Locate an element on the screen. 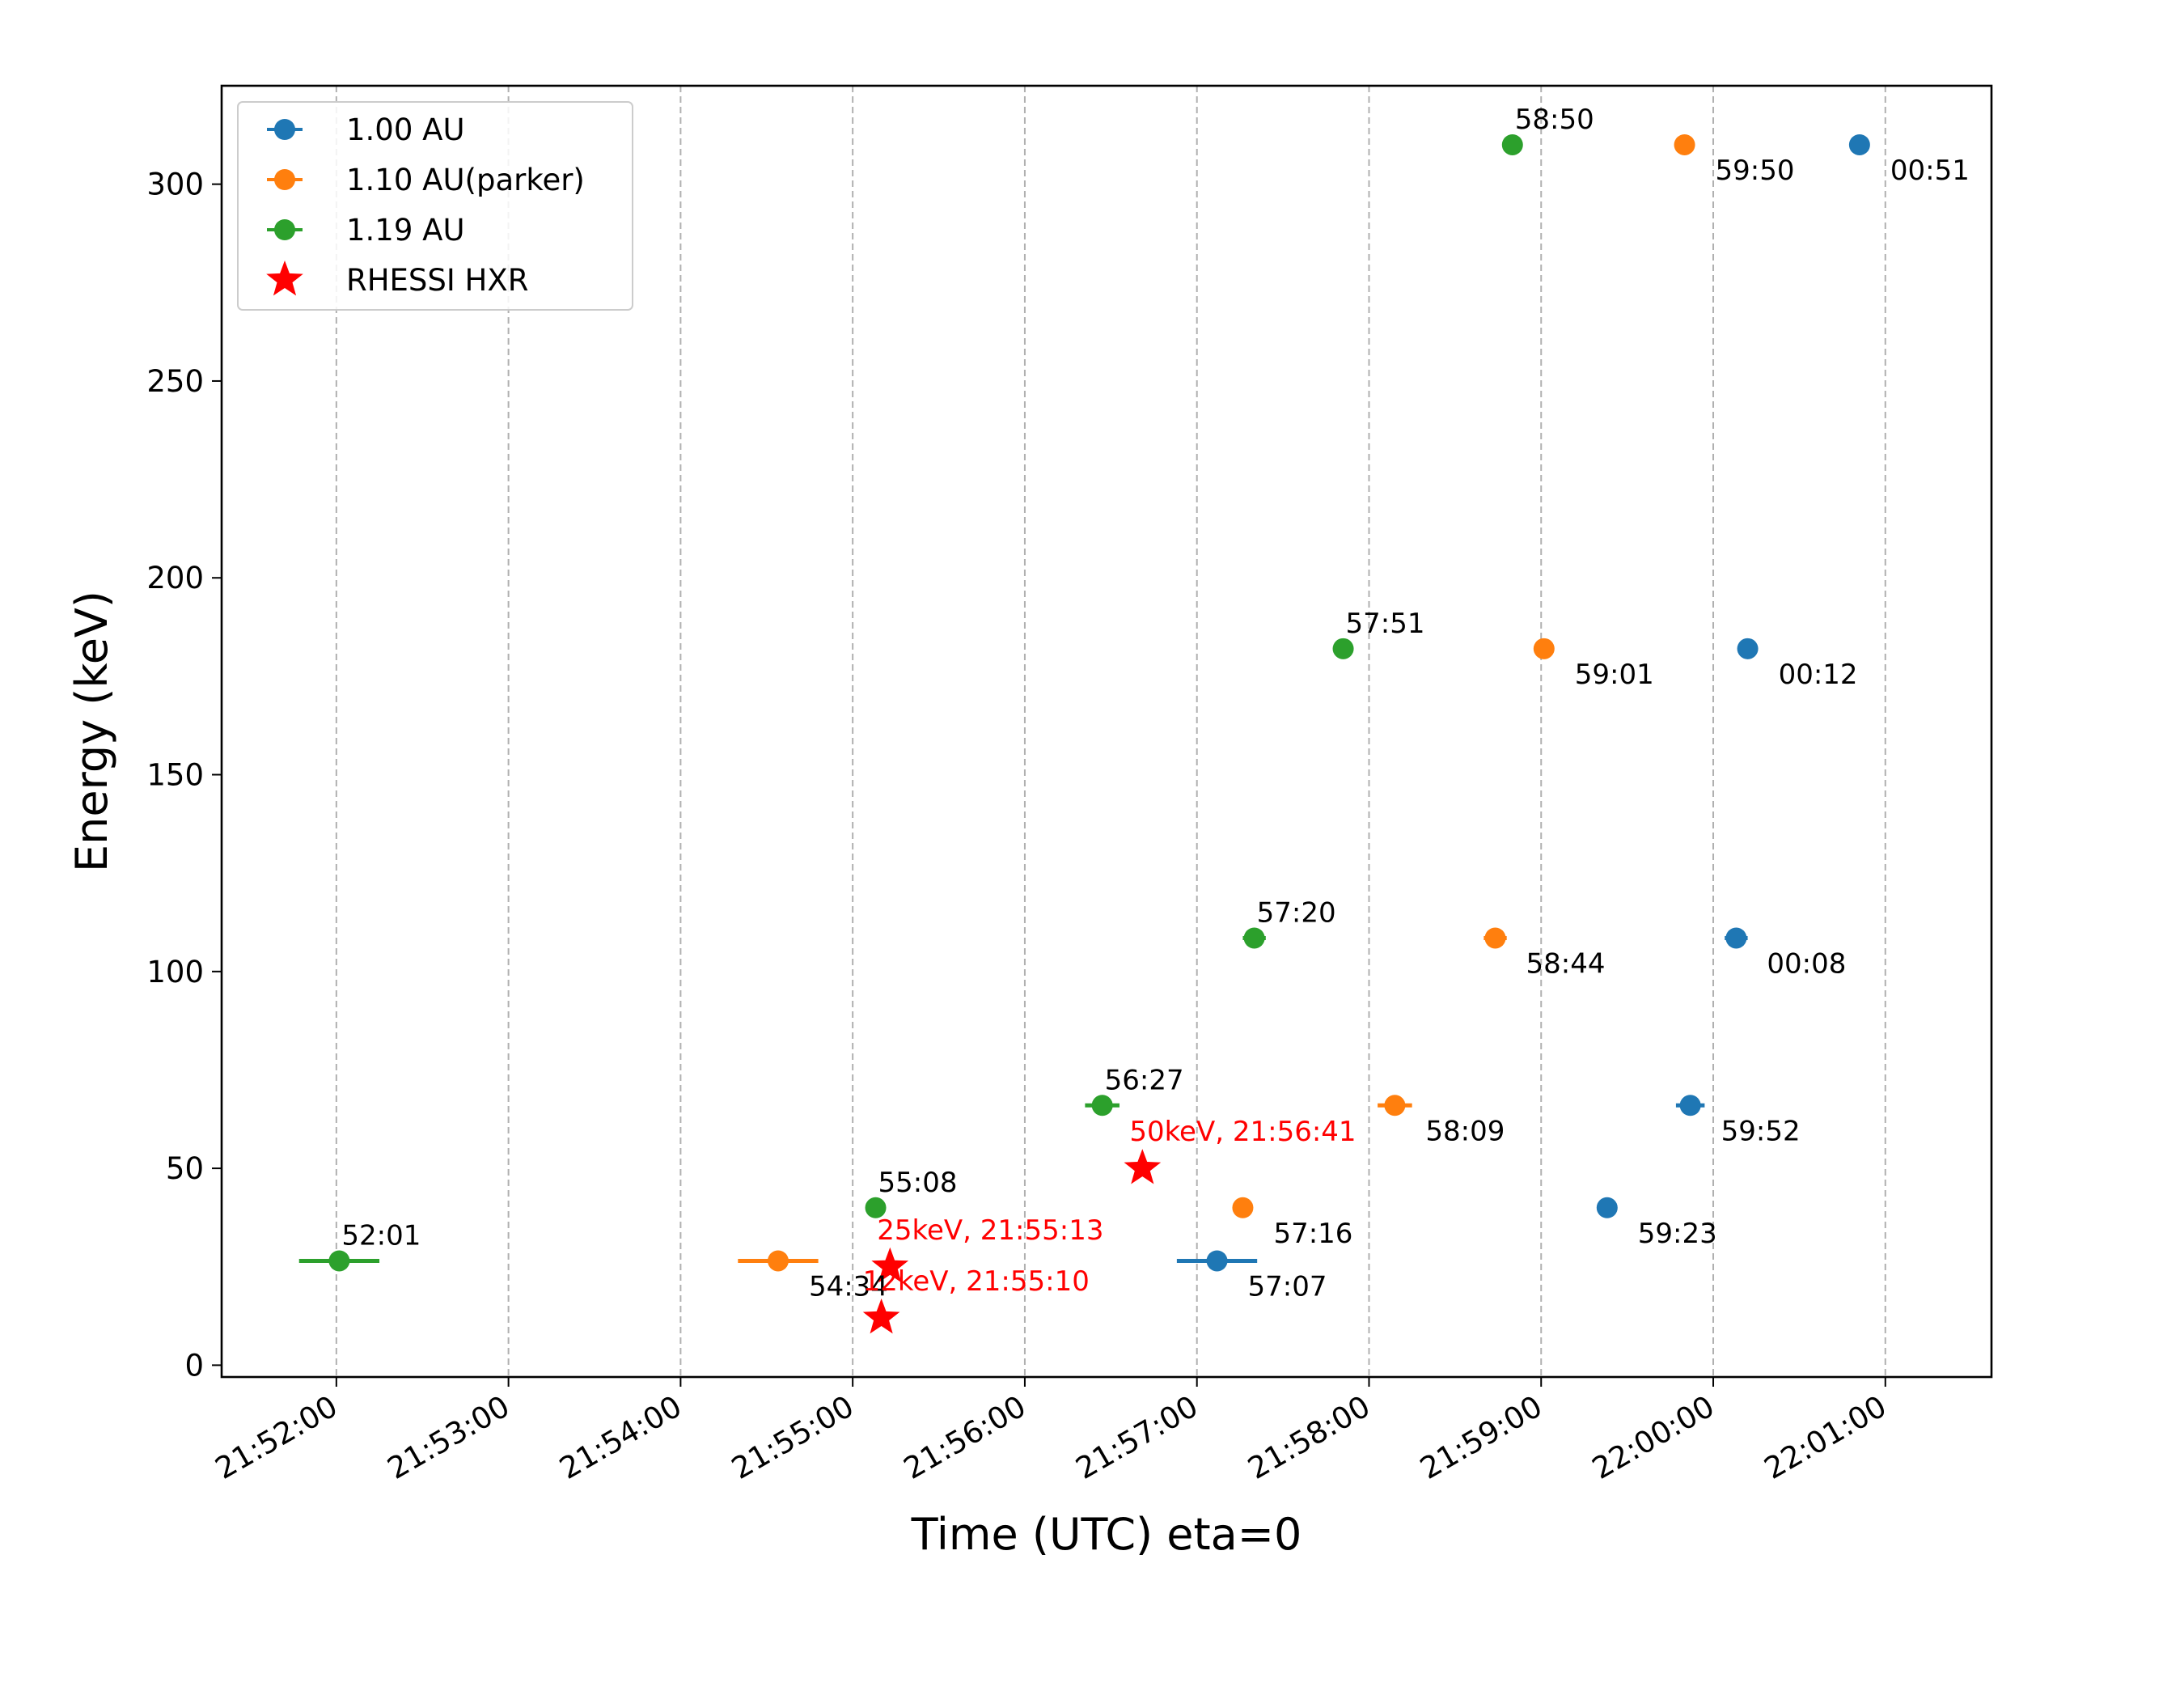 This screenshot has height=1699, width=2184. point-label: 57:07 is located at coordinates (1287, 1286).